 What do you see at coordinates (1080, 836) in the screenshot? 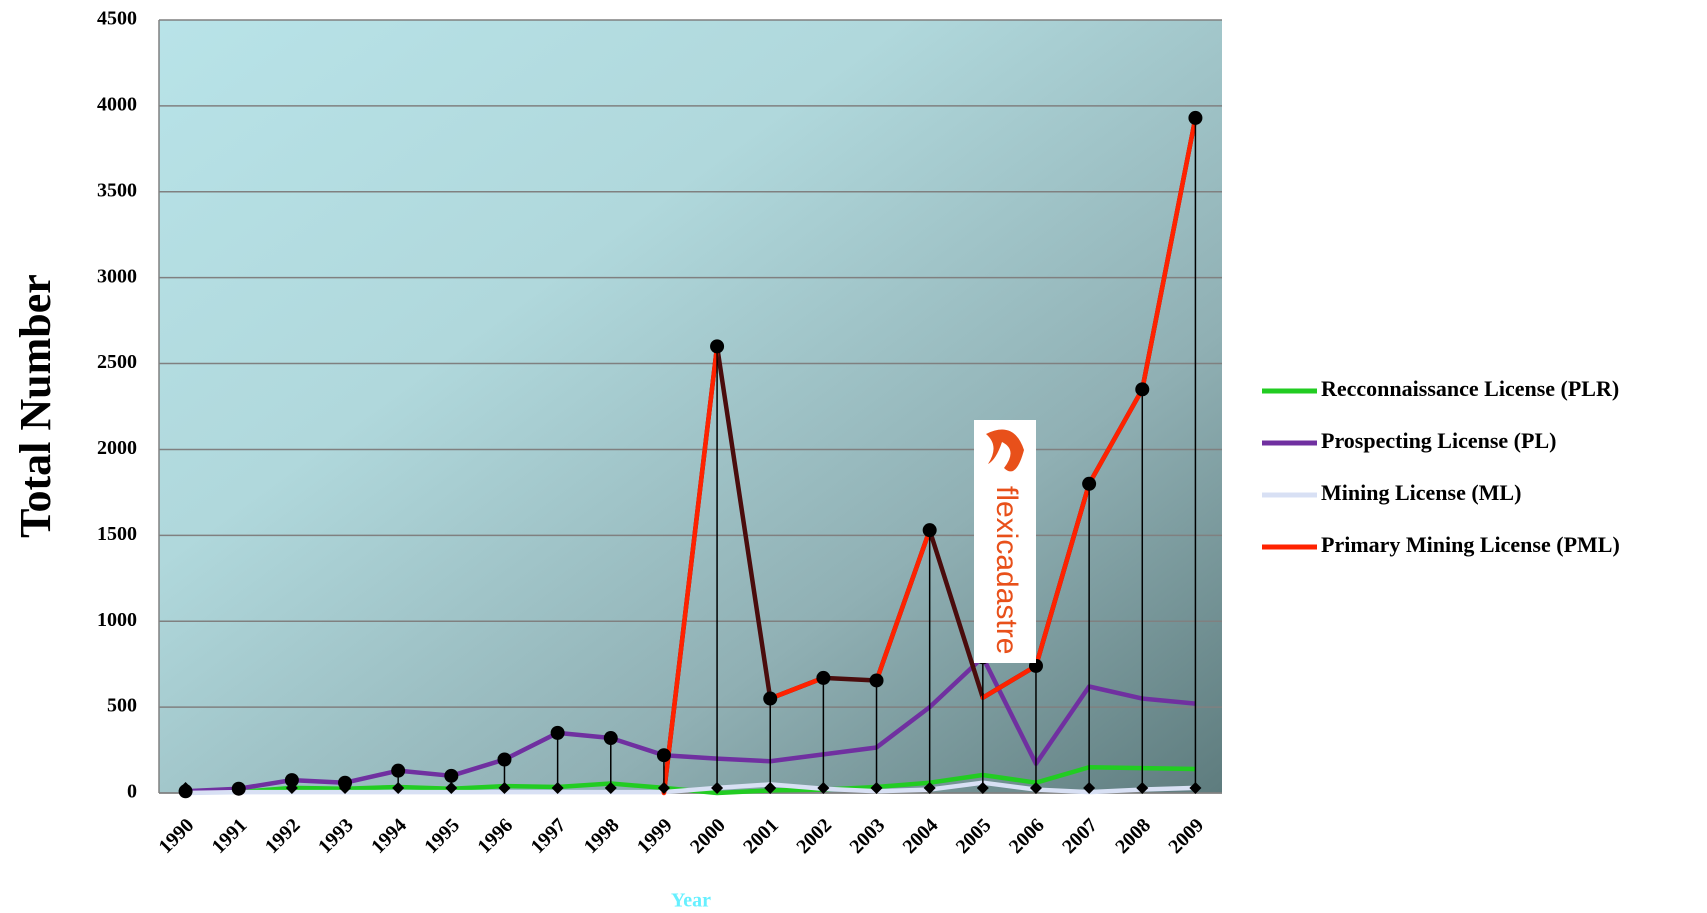
I see `x-tick-label: 2007` at bounding box center [1080, 836].